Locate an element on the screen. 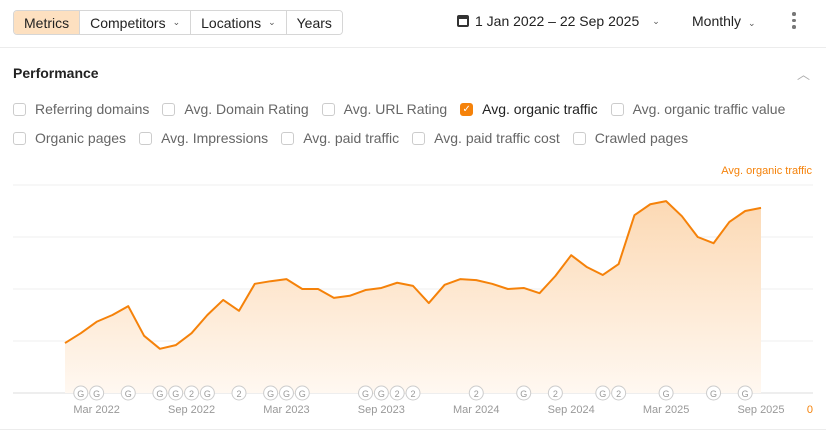  metric-checkbox: Avg. paid traffic cost is located at coordinates (486, 138).